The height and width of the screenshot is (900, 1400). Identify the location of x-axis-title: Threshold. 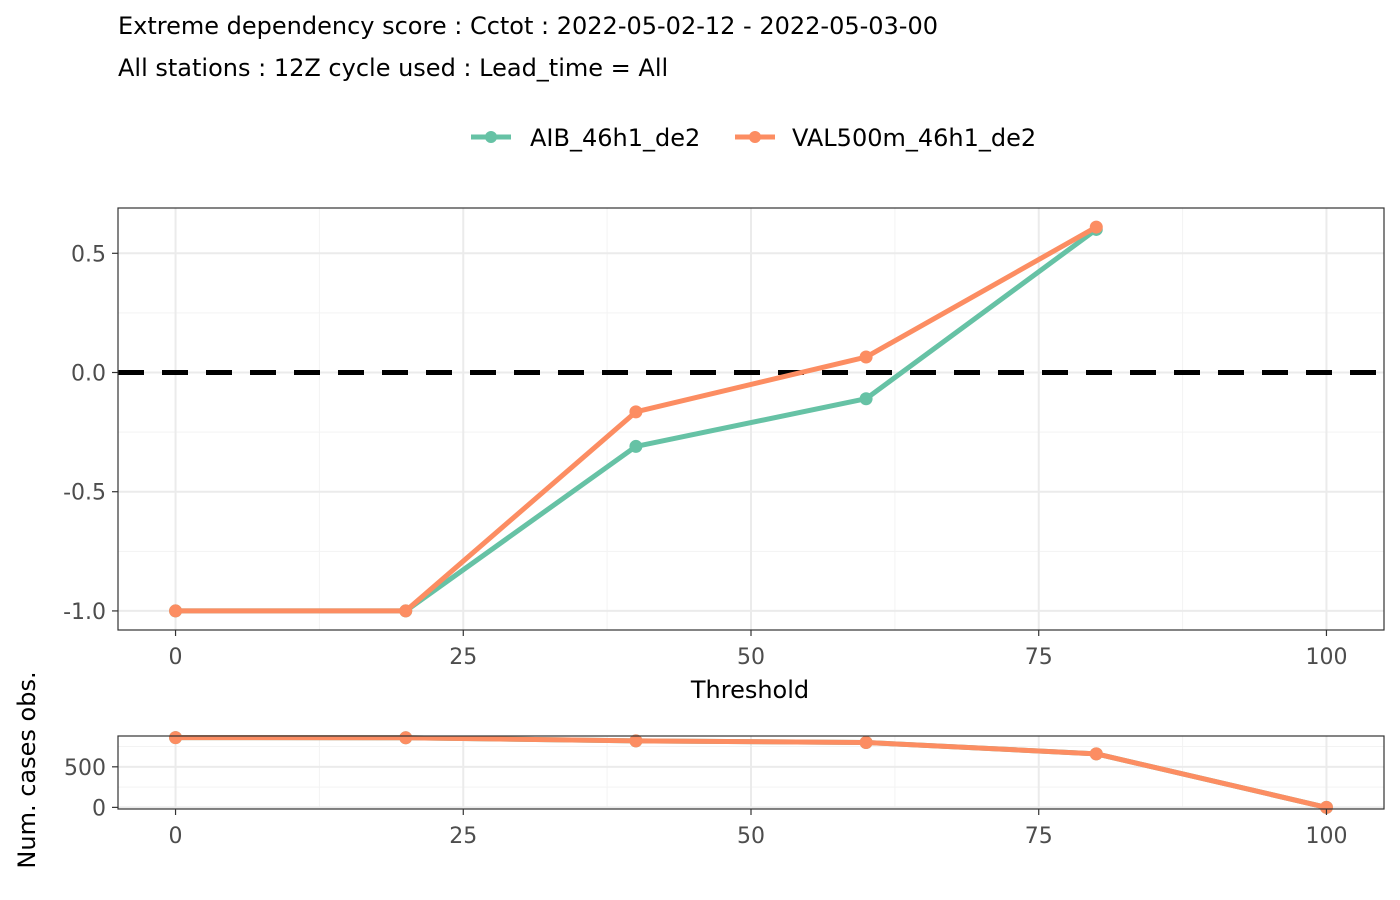
(749, 690).